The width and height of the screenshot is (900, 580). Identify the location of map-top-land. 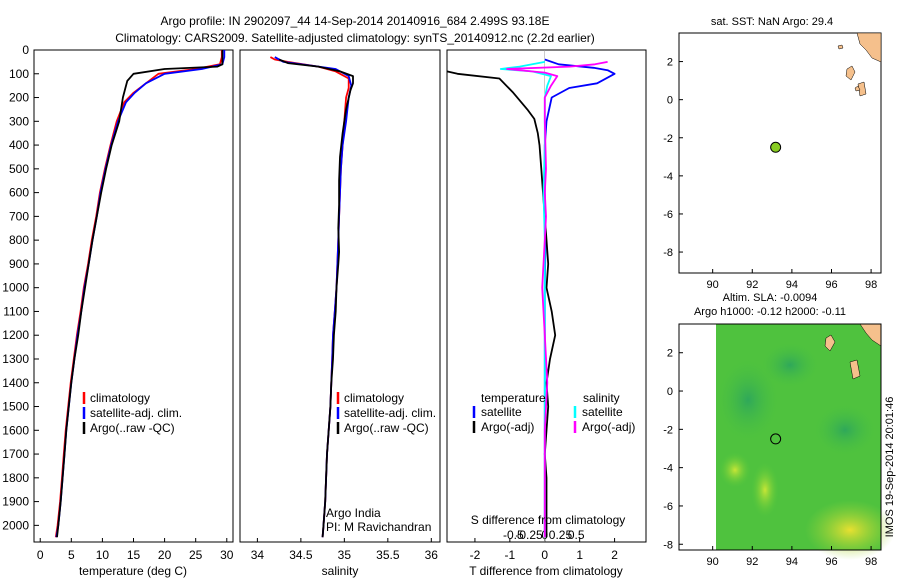
(859, 64).